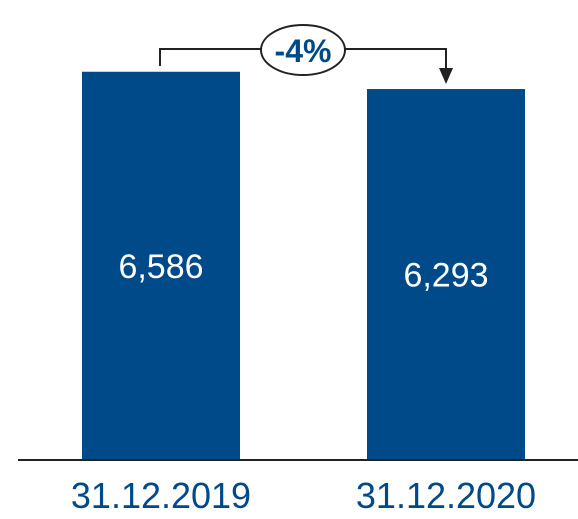 The width and height of the screenshot is (578, 519). I want to click on change-label-text: -4%, so click(303, 51).